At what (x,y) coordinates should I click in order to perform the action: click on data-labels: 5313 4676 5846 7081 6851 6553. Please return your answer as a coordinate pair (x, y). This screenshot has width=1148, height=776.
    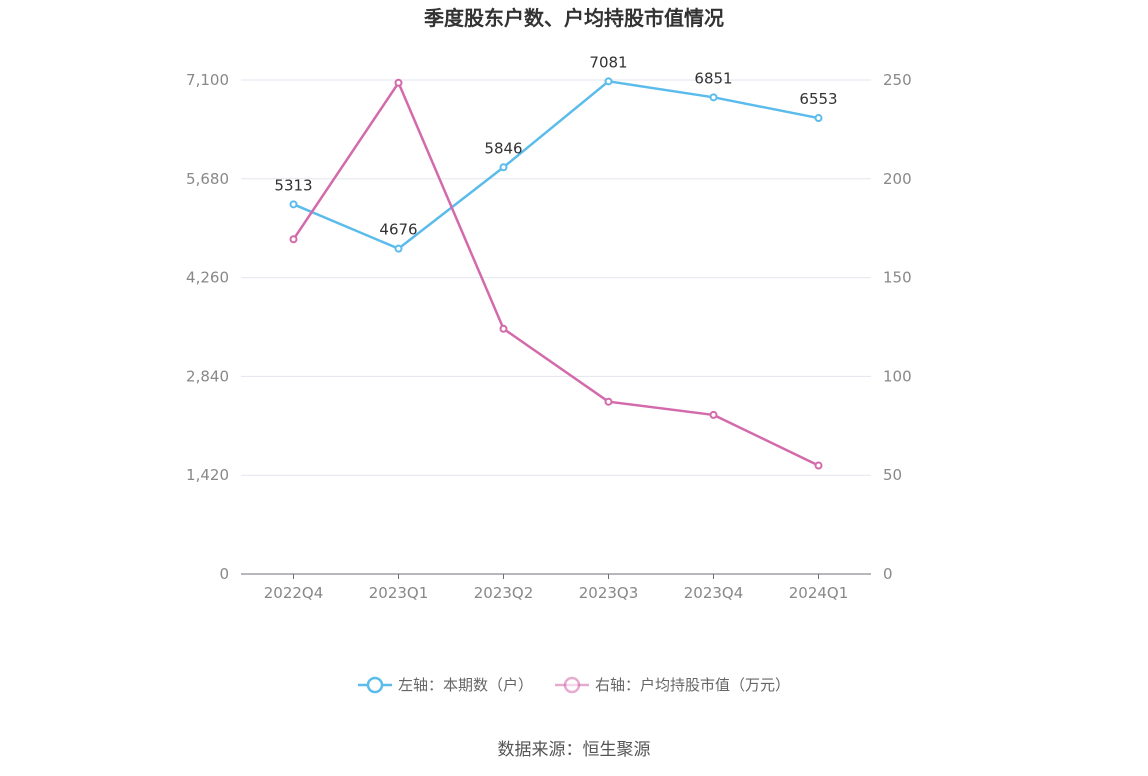
    Looking at the image, I should click on (555, 145).